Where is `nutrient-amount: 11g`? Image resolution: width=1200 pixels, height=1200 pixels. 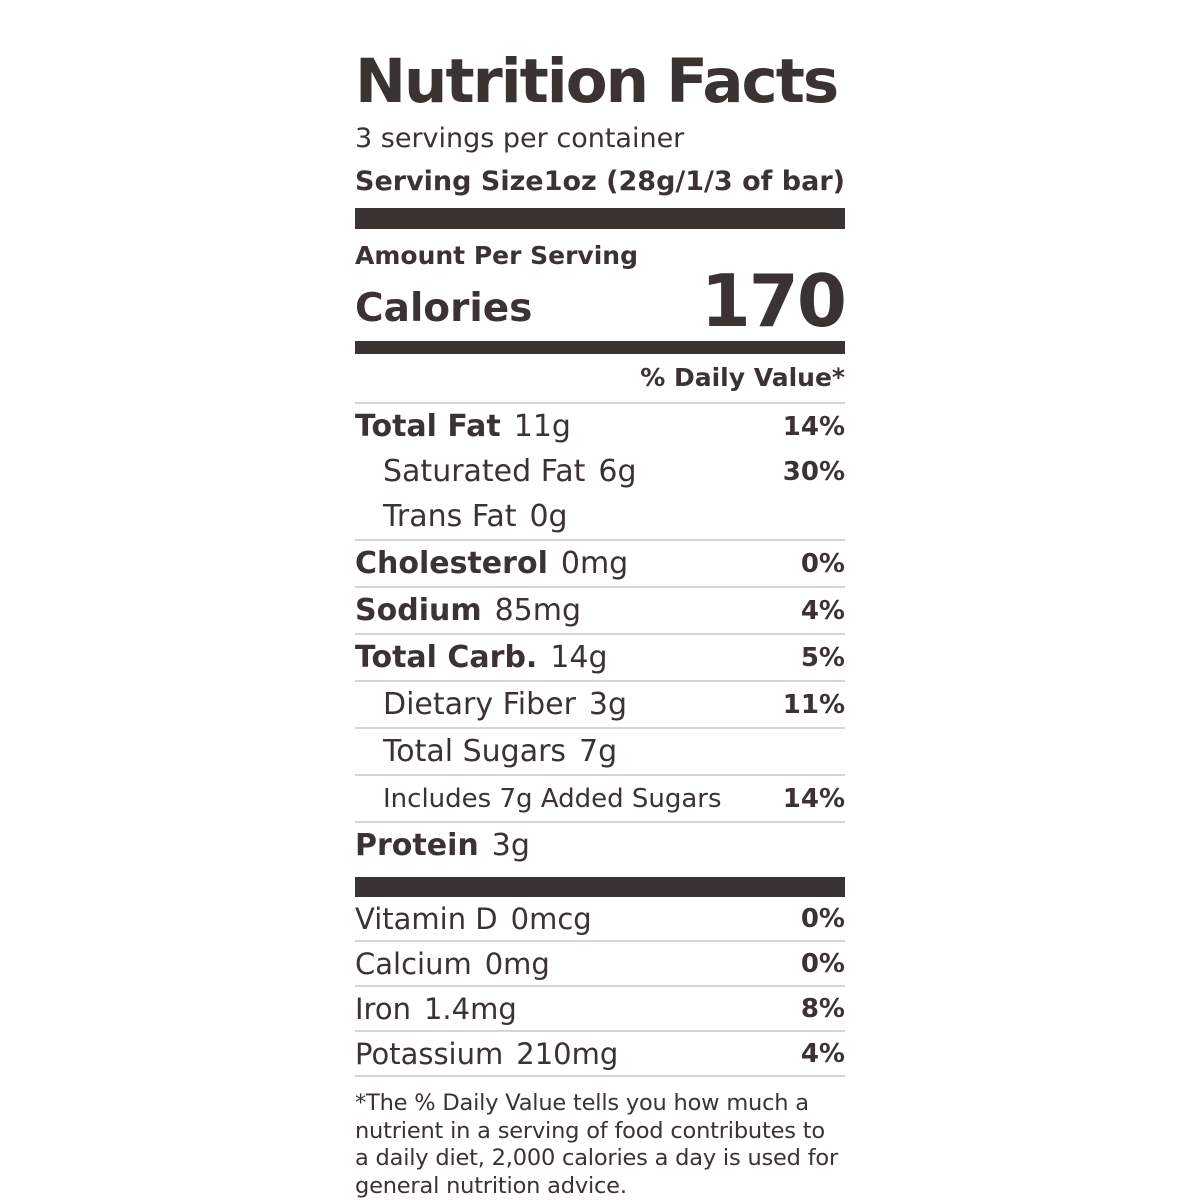 nutrient-amount: 11g is located at coordinates (542, 426).